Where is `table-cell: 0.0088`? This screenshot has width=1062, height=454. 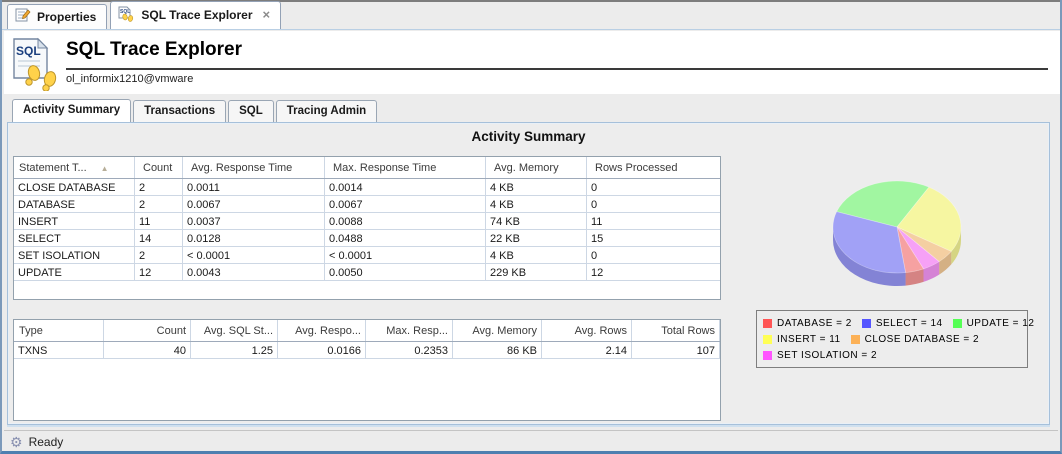 table-cell: 0.0088 is located at coordinates (405, 221).